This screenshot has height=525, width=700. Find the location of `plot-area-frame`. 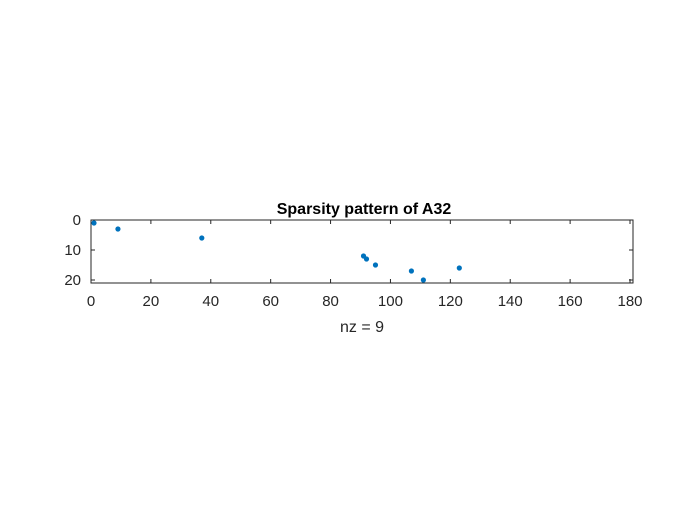

plot-area-frame is located at coordinates (362, 251).